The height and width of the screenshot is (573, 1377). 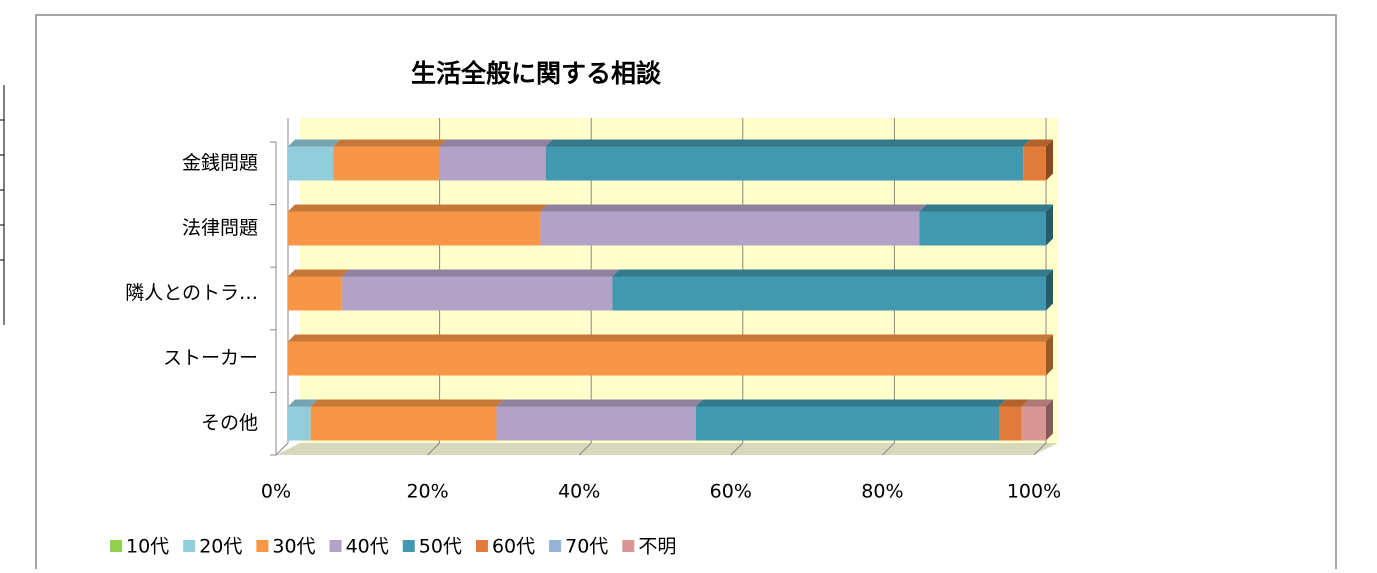 What do you see at coordinates (210, 358) in the screenshot?
I see `y-tick-label: ストーカー` at bounding box center [210, 358].